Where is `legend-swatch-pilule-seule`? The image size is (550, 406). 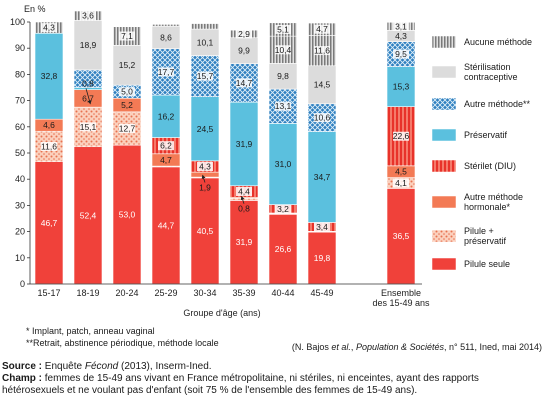 legend-swatch-pilule-seule is located at coordinates (444, 264).